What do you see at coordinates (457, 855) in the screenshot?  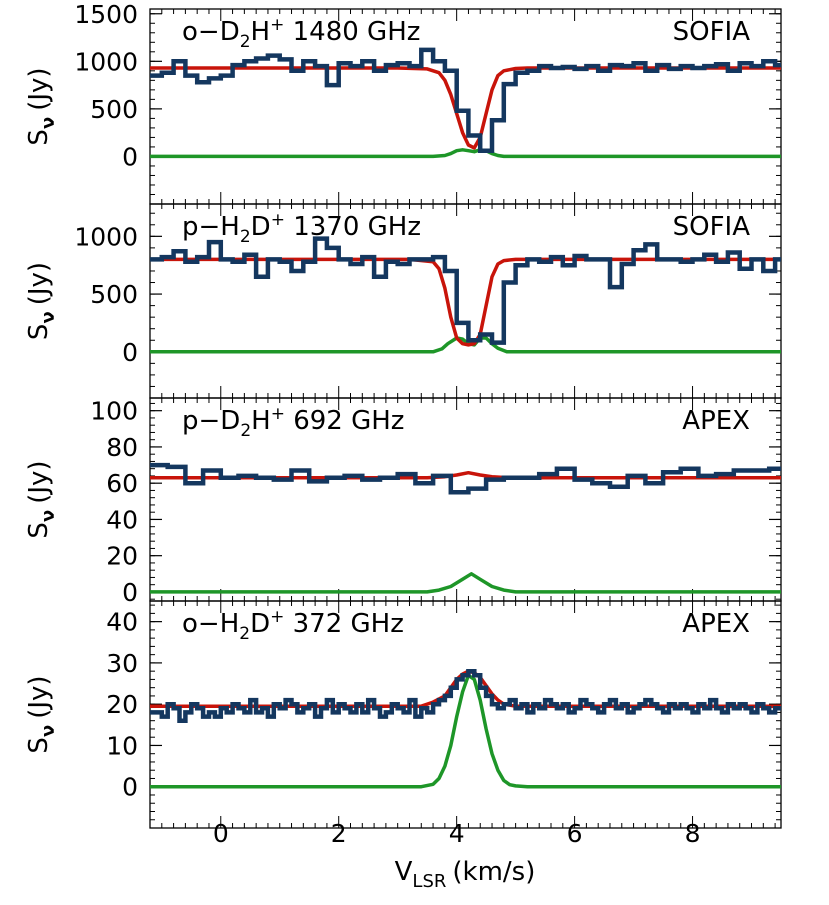 I see `x-axis: VLSR (km/s) 0 2 4 6 8` at bounding box center [457, 855].